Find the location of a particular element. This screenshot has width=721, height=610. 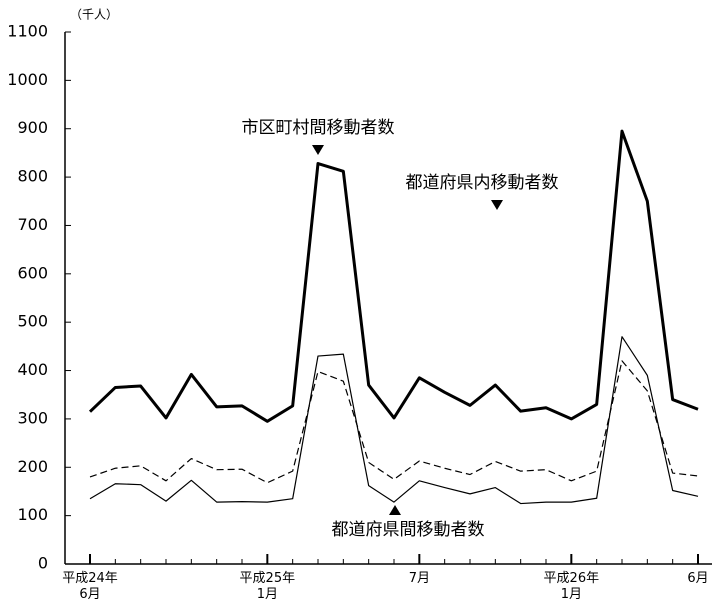

series-annotation: 都道府県間移動者数 is located at coordinates (408, 530).